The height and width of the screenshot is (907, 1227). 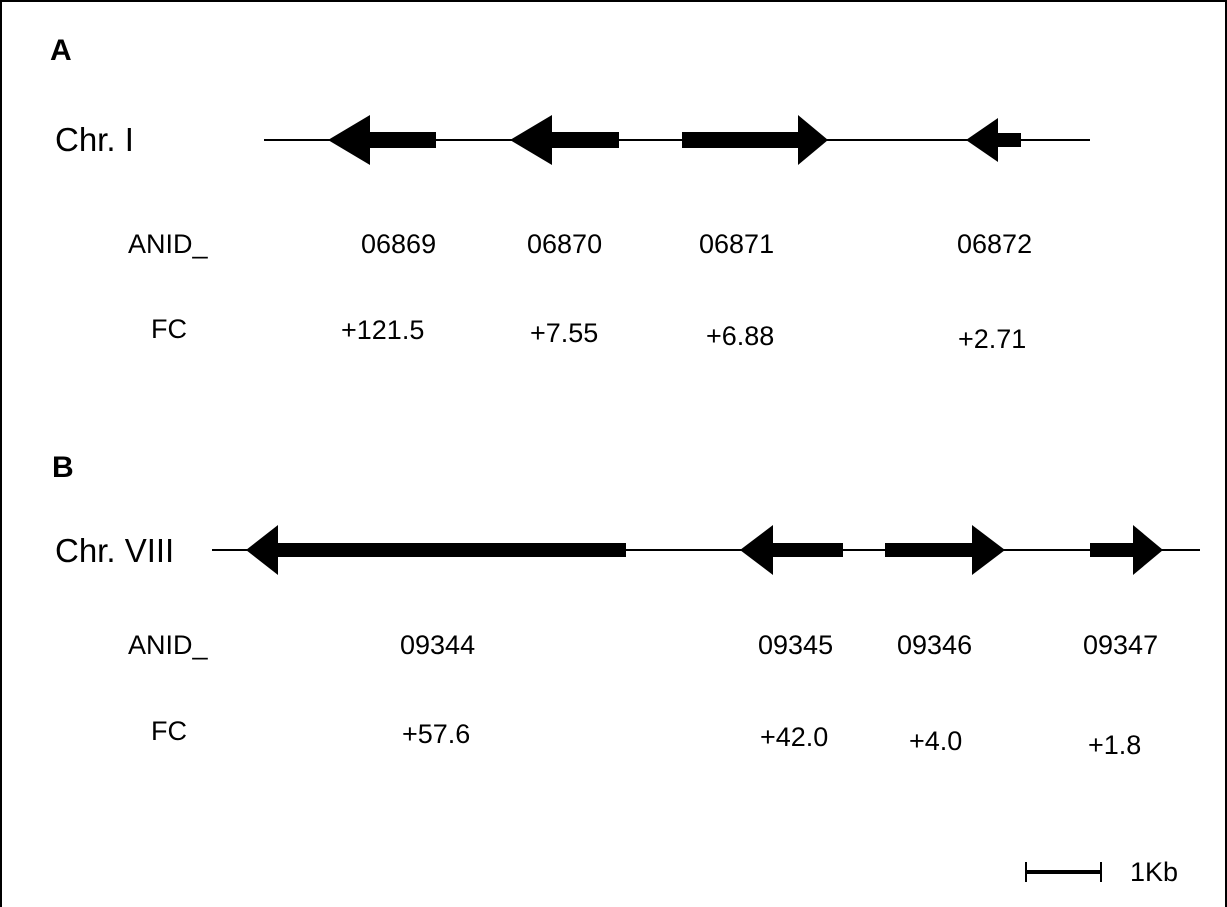 What do you see at coordinates (1120, 645) in the screenshot?
I see `panel-b-gene-id-09347: 09347` at bounding box center [1120, 645].